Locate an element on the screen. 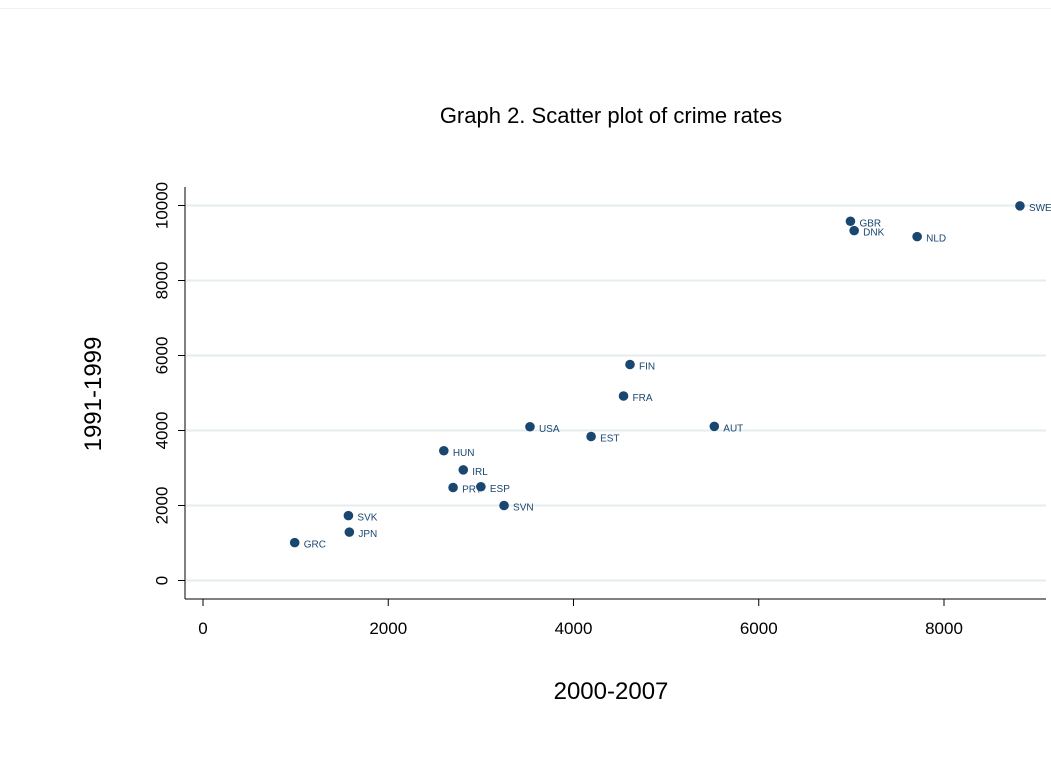 The width and height of the screenshot is (1051, 769). point-label-grc: GRC is located at coordinates (315, 545).